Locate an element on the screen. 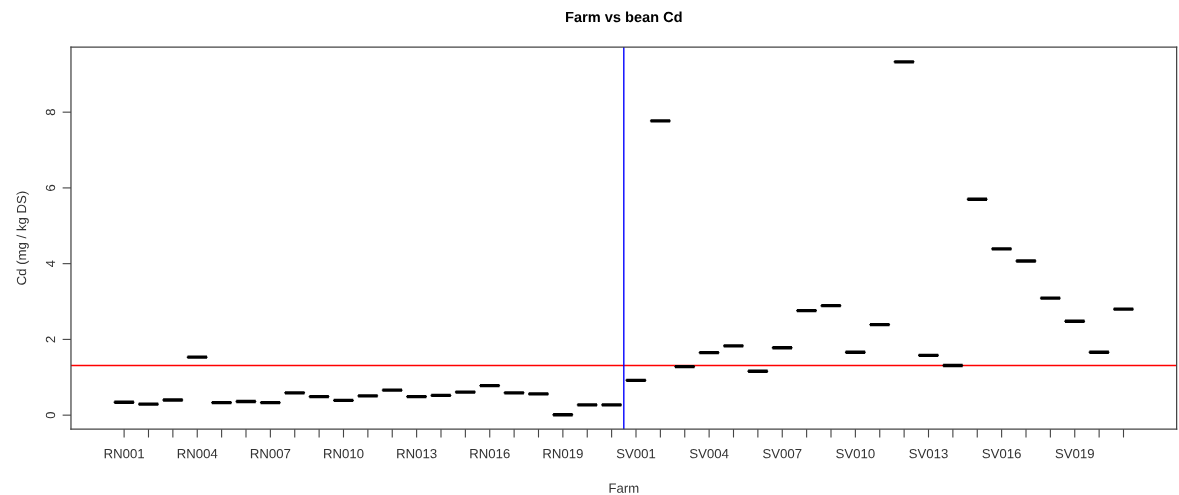  x-tick-label: RN013 is located at coordinates (417, 453).